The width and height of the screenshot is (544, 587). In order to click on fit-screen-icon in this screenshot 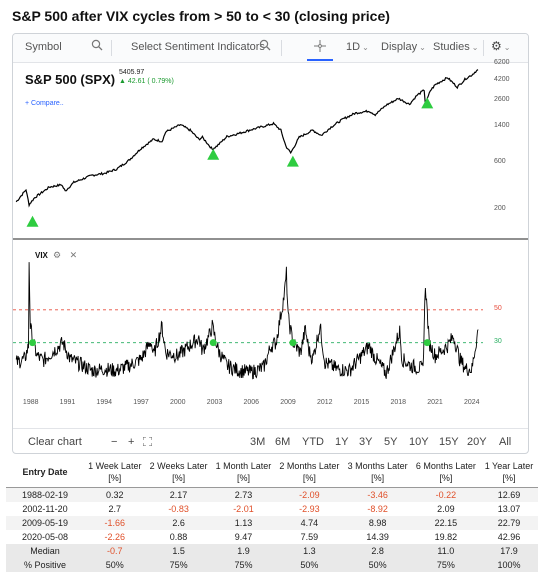, I will do `click(147, 442)`.